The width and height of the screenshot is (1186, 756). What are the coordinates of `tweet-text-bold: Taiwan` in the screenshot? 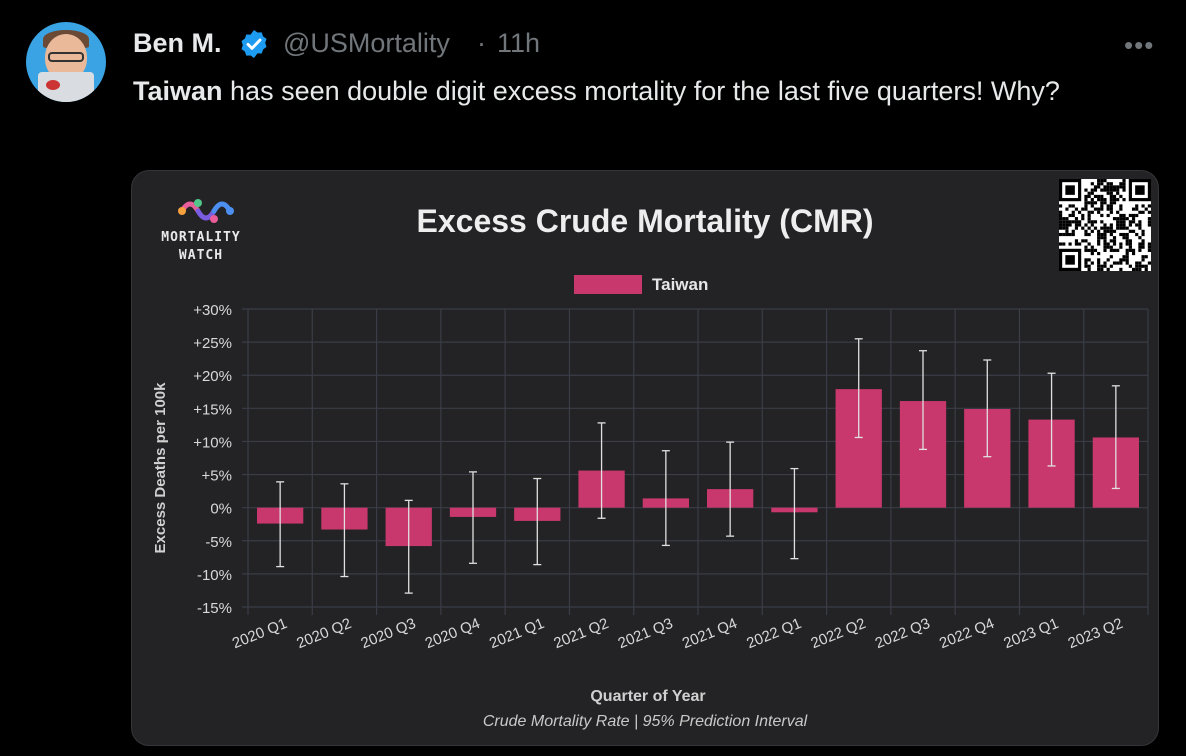 It's located at (178, 91).